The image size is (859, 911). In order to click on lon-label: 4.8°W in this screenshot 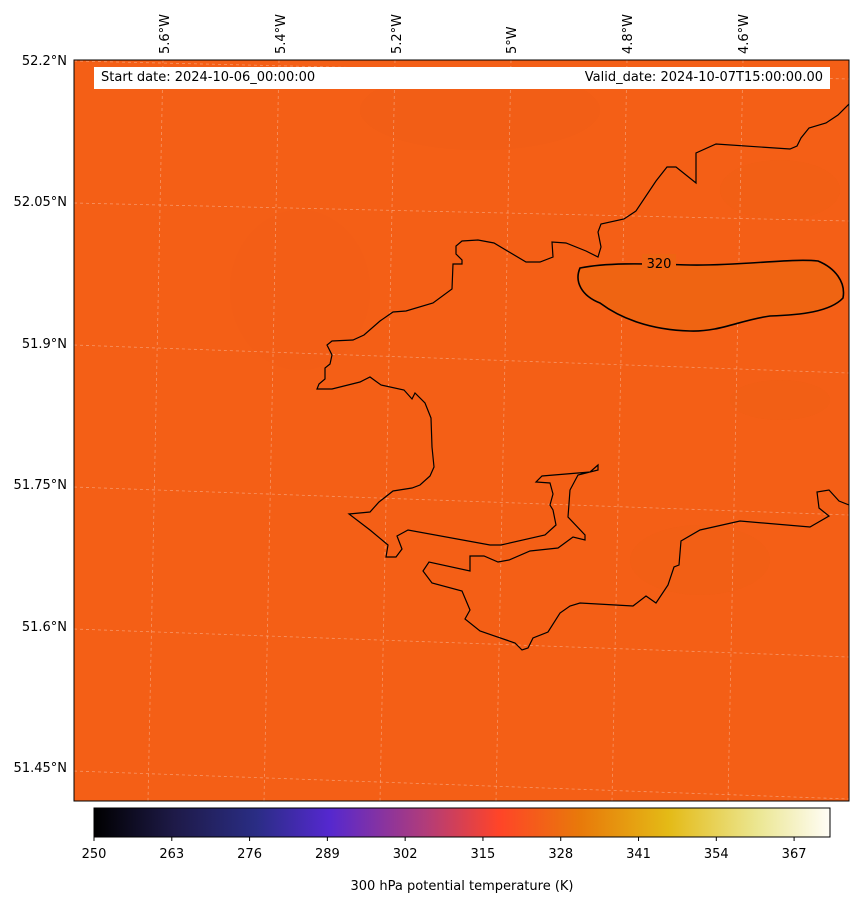, I will do `click(628, 34)`.